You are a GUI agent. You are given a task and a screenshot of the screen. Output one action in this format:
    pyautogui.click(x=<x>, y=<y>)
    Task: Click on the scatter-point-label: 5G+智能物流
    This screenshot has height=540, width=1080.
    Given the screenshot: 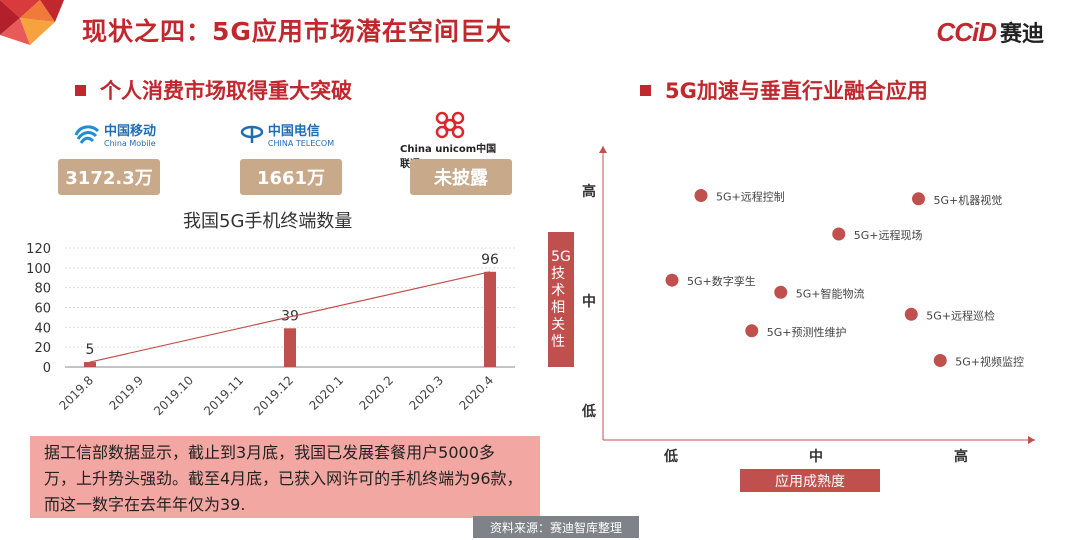 What is the action you would take?
    pyautogui.click(x=830, y=293)
    